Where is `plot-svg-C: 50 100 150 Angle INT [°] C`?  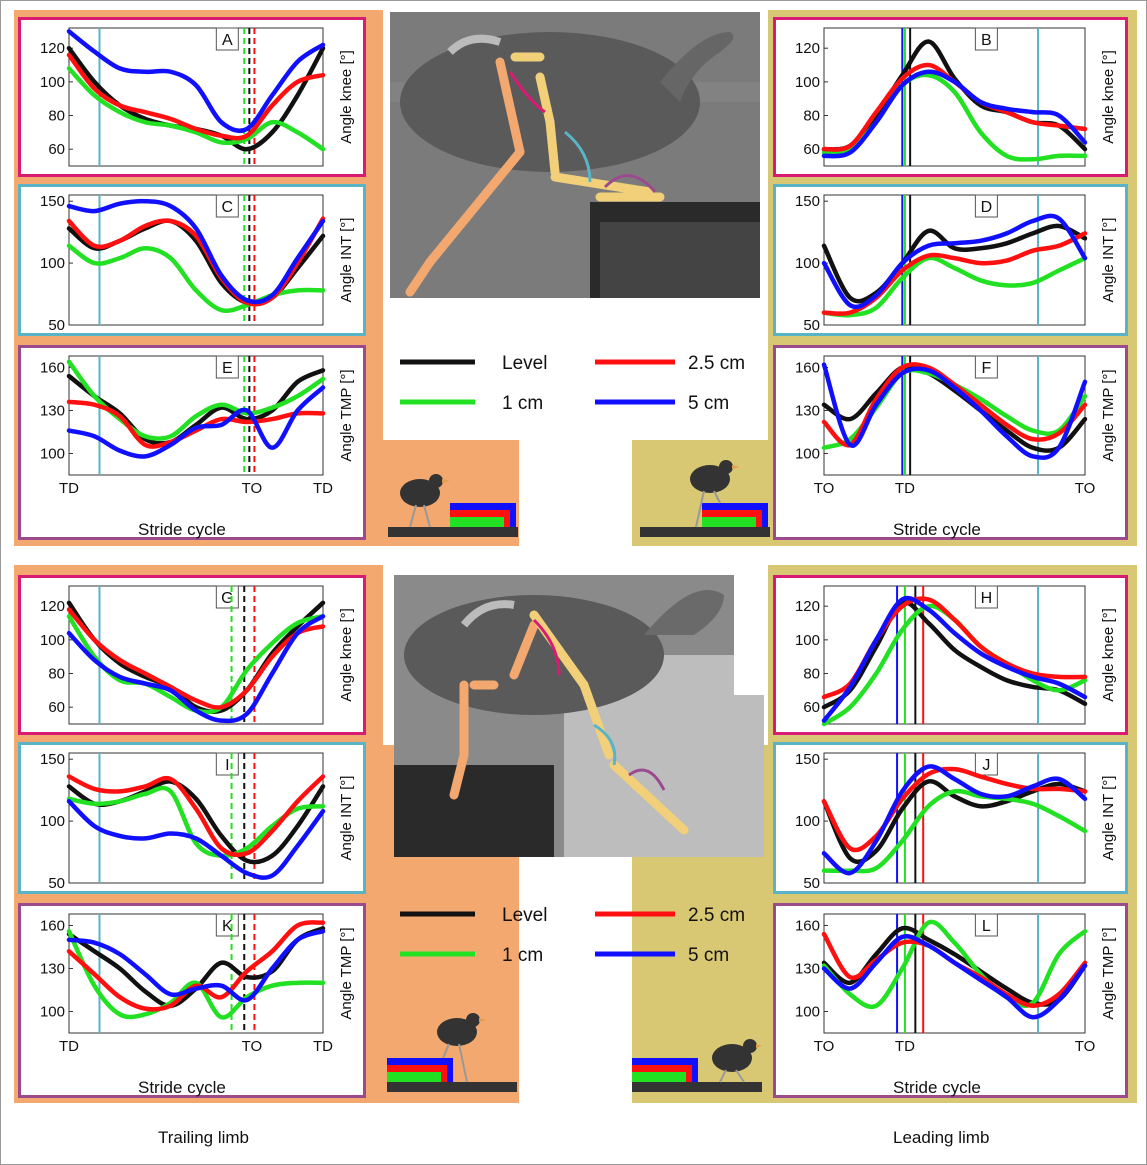
plot-svg-C: 50 100 150 Angle INT [°] C is located at coordinates (197, 263).